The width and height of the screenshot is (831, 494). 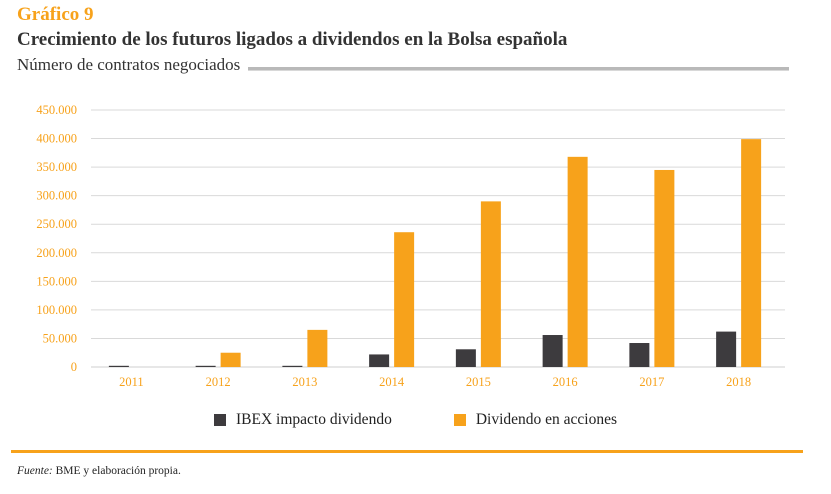 What do you see at coordinates (129, 64) in the screenshot?
I see `chart-subtitle: Número de contratos negociados` at bounding box center [129, 64].